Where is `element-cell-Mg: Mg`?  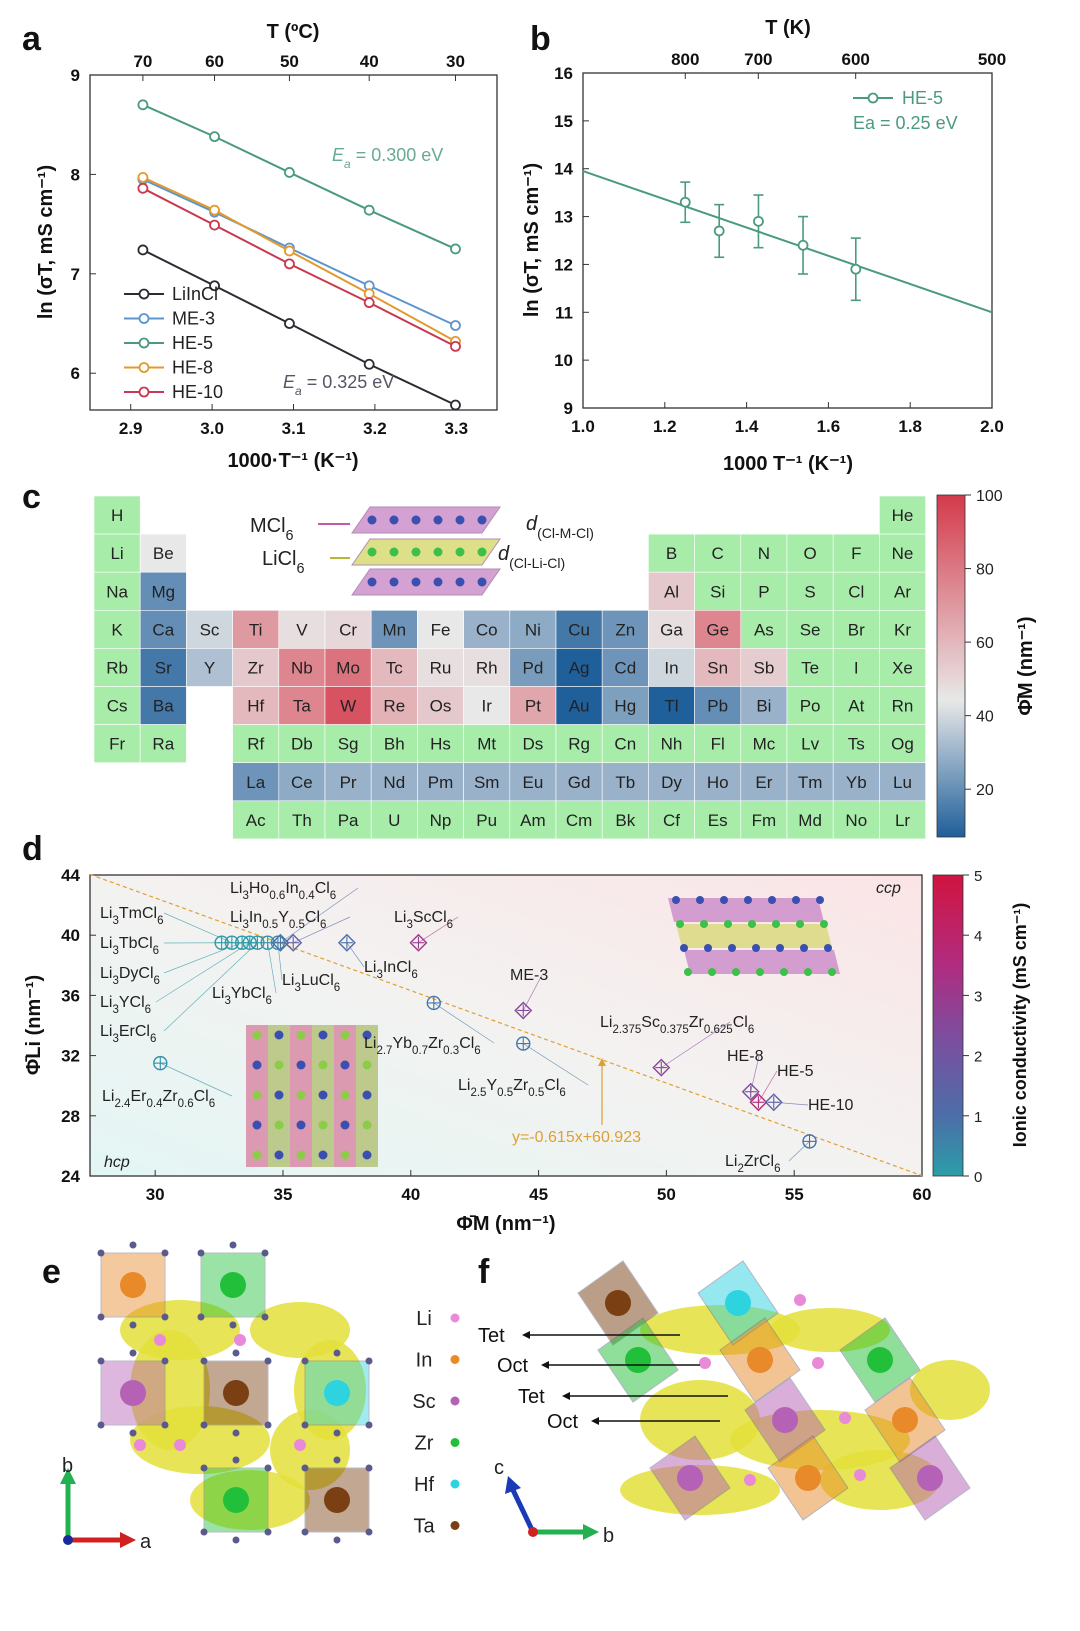 element-cell-Mg: Mg is located at coordinates (163, 591).